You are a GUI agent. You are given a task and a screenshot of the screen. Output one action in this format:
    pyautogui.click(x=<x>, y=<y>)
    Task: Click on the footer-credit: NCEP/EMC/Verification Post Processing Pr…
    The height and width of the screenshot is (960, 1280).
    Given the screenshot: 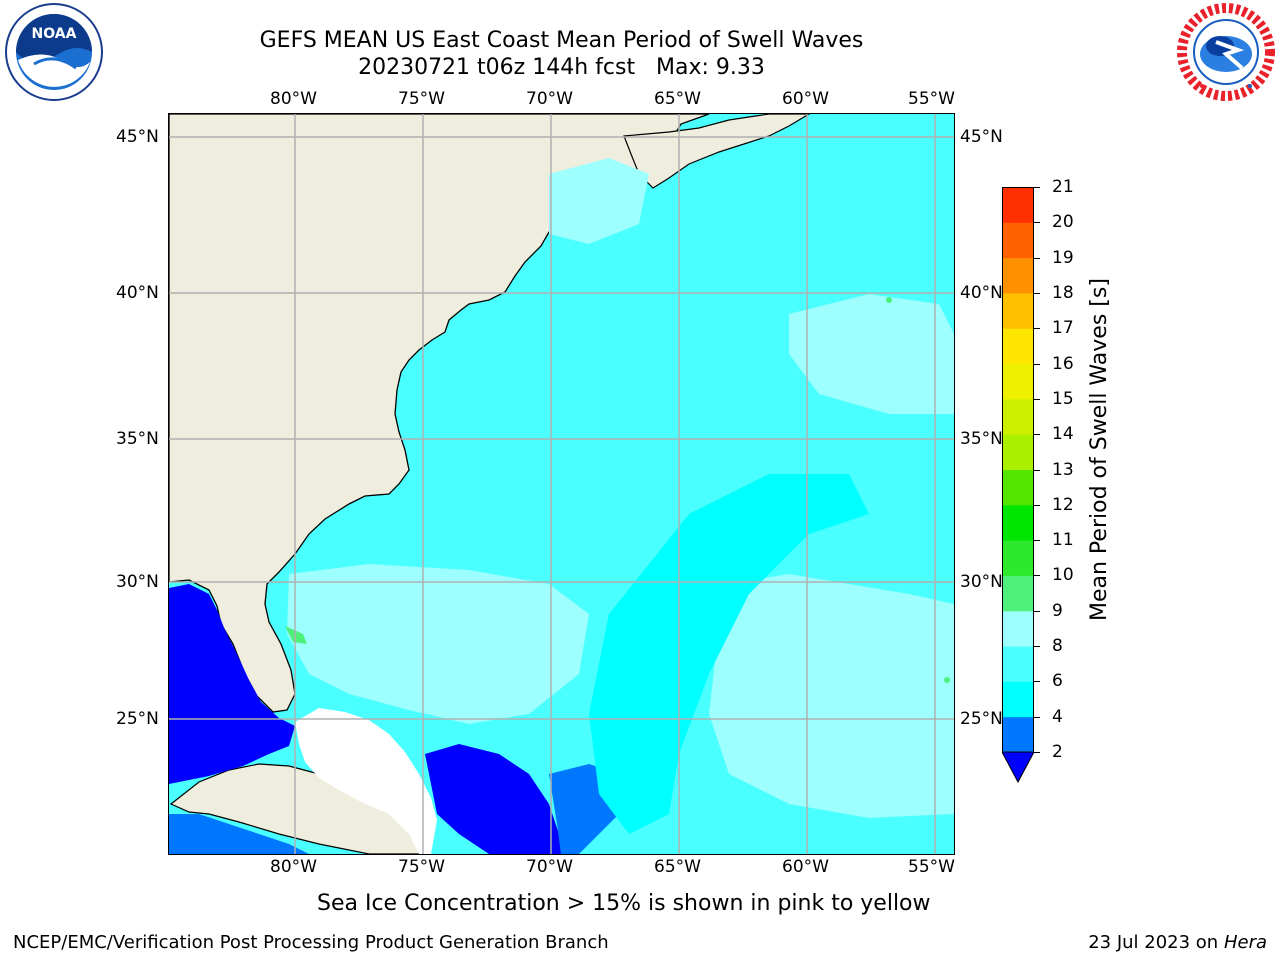 What is the action you would take?
    pyautogui.click(x=311, y=942)
    